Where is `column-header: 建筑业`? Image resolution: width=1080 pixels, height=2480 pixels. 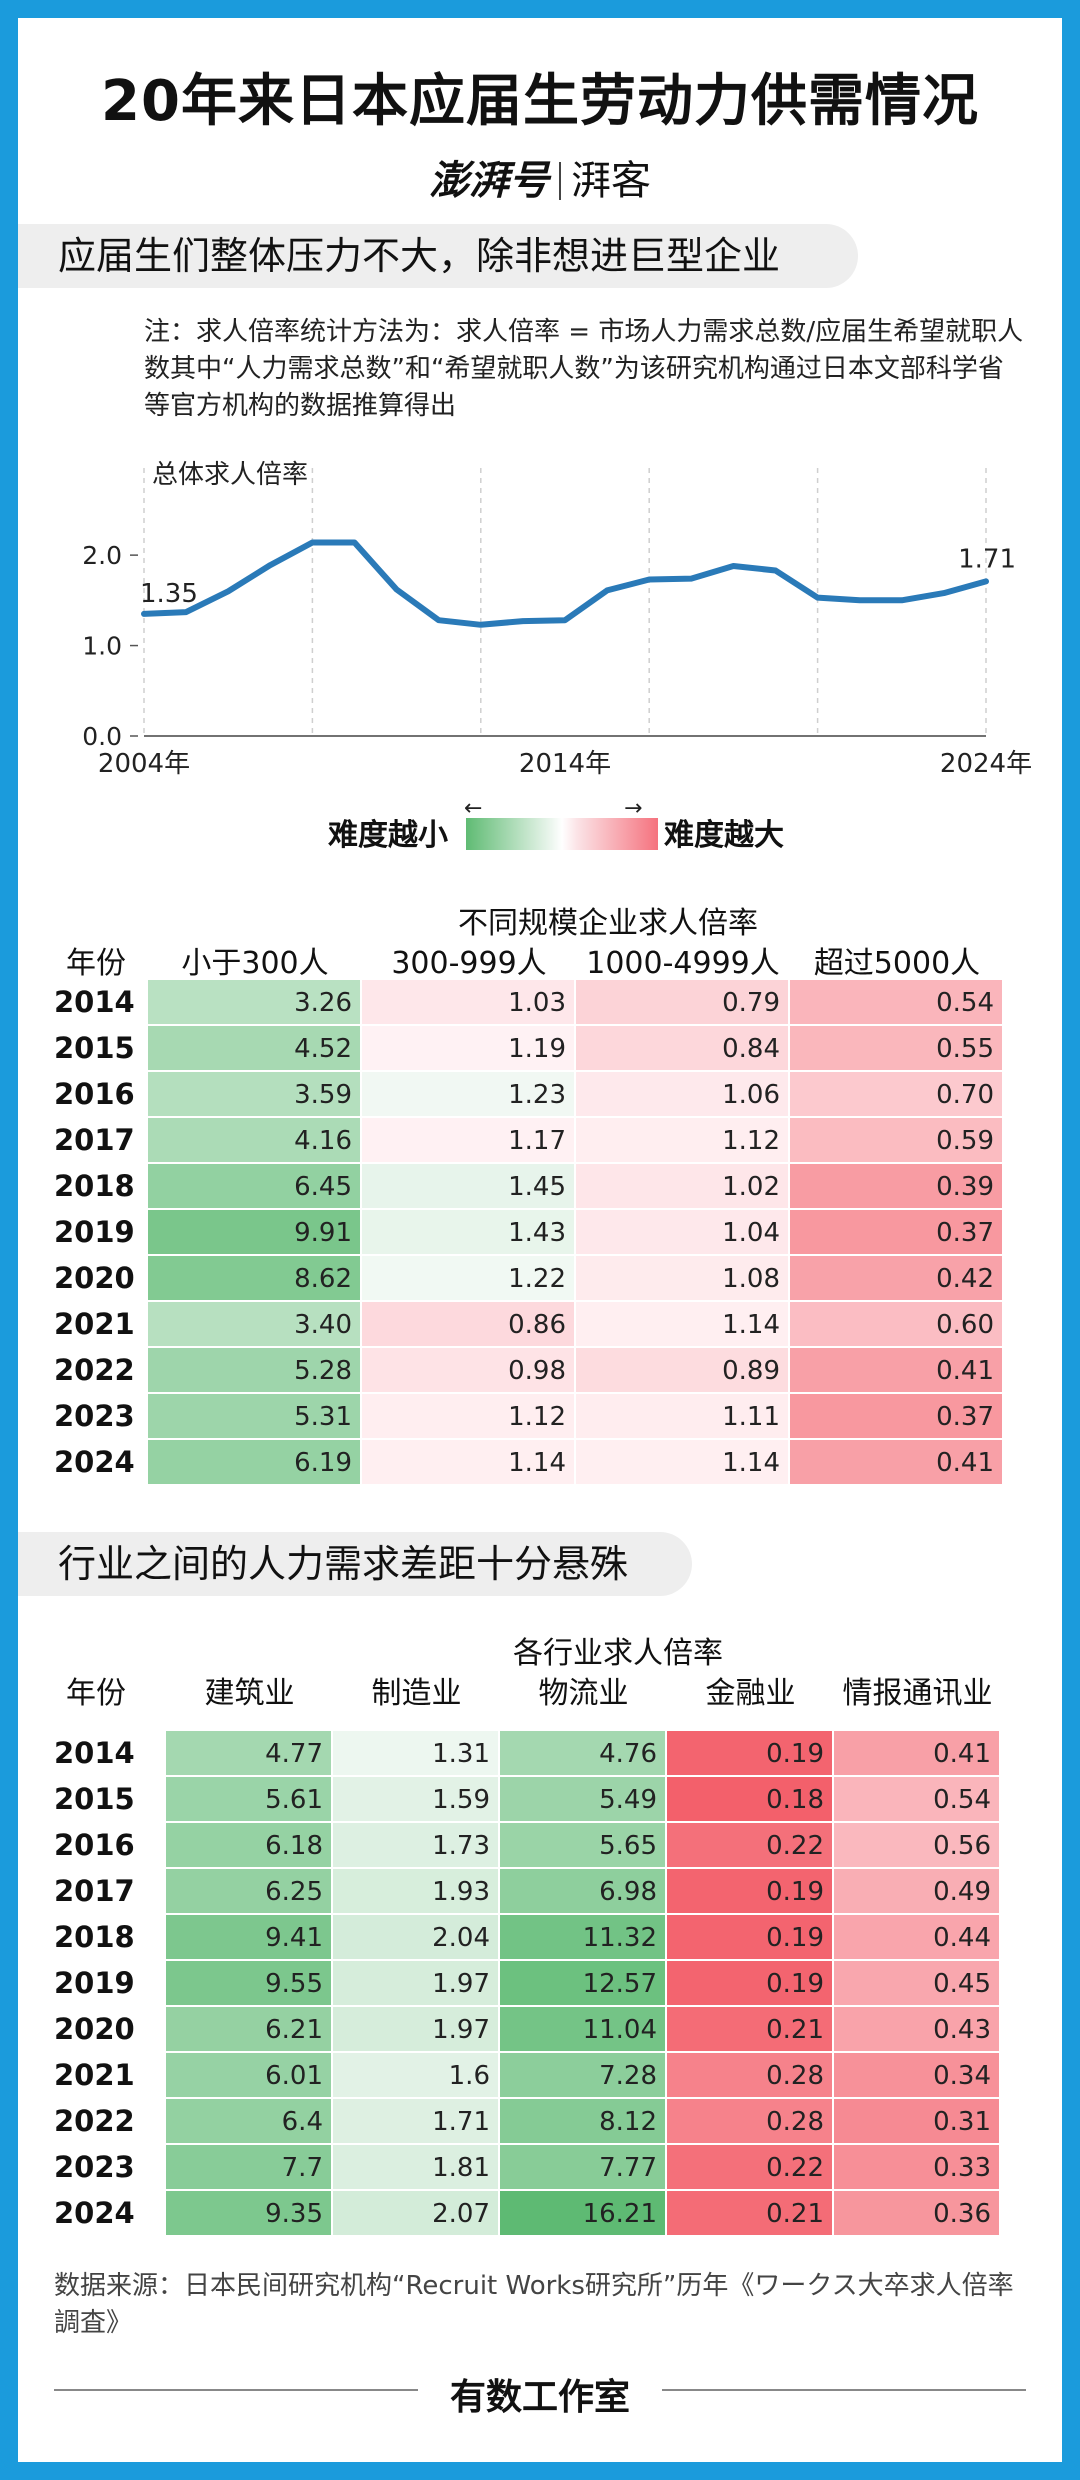
column-header: 建筑业 is located at coordinates (249, 1693).